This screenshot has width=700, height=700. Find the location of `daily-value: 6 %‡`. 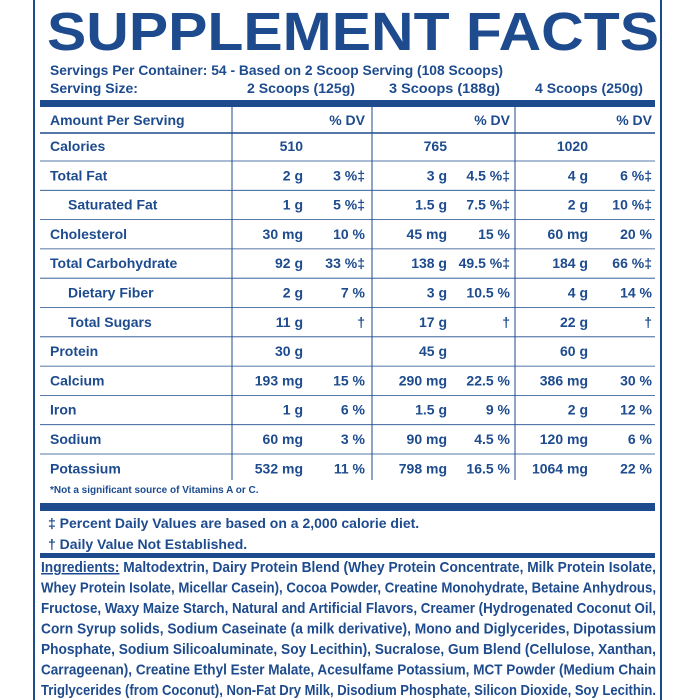

daily-value: 6 %‡ is located at coordinates (636, 175).